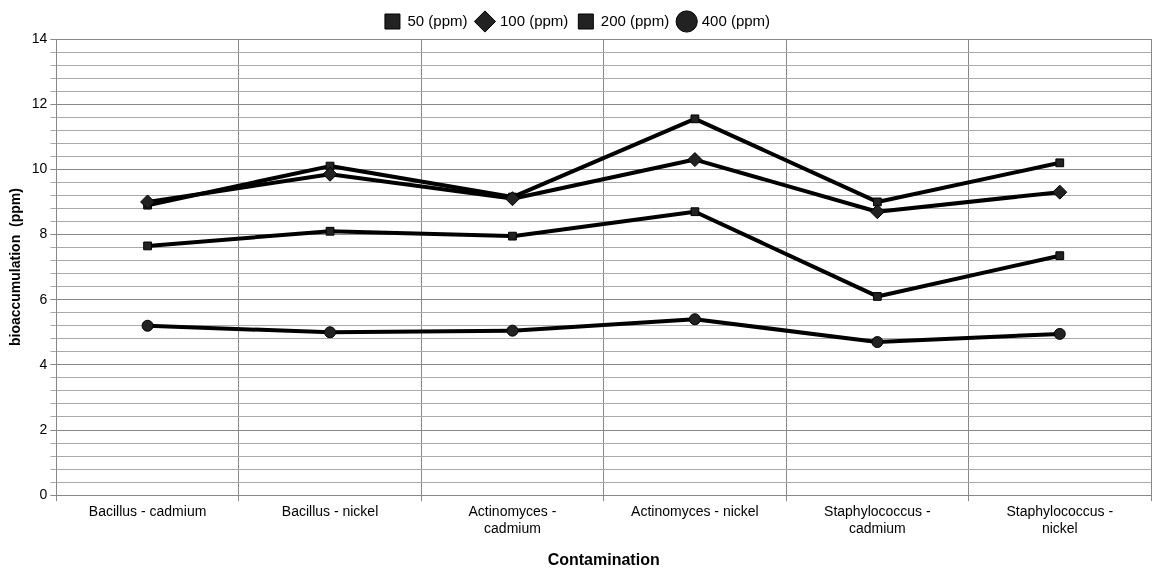  What do you see at coordinates (330, 511) in the screenshot?
I see `x-tick-label: Bacillus - nickel` at bounding box center [330, 511].